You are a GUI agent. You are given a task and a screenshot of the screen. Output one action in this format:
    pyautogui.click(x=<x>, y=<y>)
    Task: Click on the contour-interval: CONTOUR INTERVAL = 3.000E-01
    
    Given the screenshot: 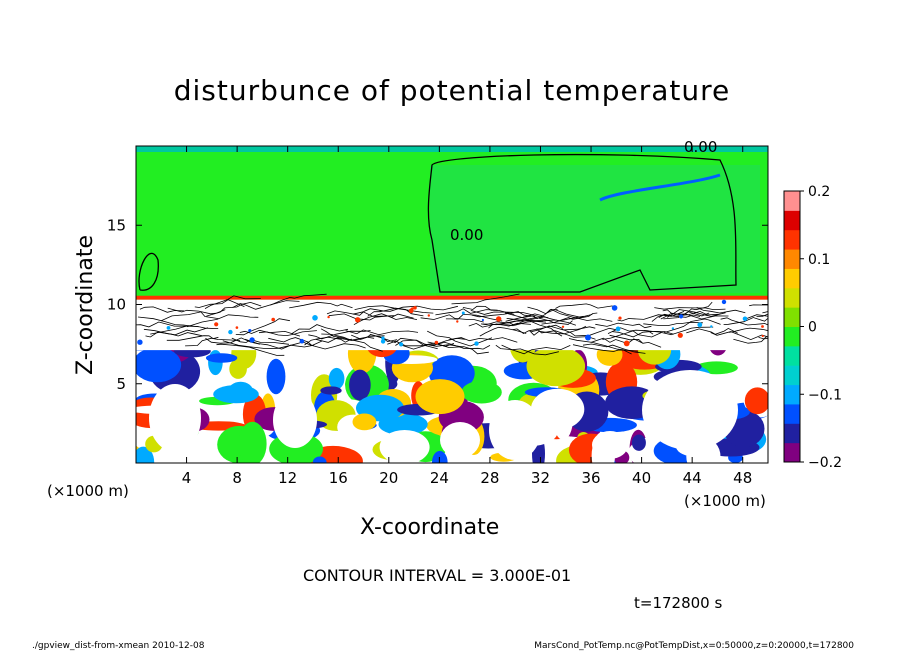 What is the action you would take?
    pyautogui.click(x=437, y=575)
    